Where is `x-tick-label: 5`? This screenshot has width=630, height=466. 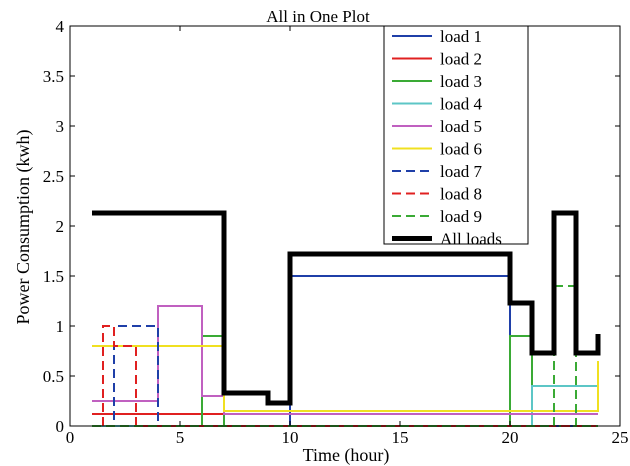
x-tick-label: 5 is located at coordinates (180, 437).